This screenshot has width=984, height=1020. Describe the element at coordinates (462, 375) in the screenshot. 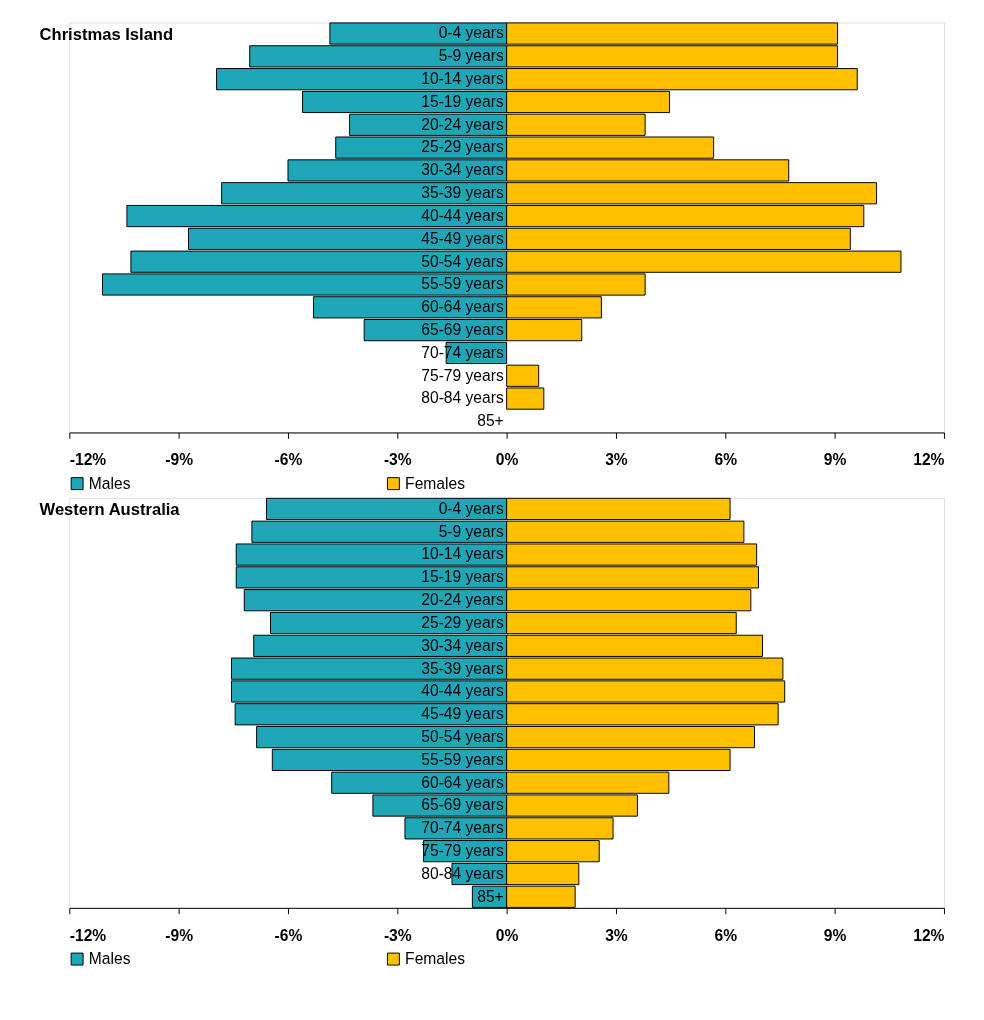

I see `y-tick-label: 75-79 years` at that location.